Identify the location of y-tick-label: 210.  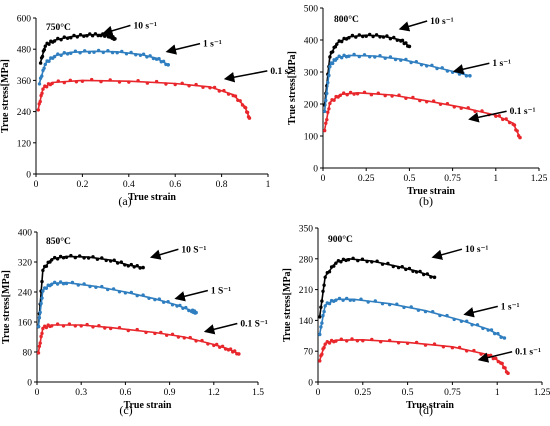
(306, 291).